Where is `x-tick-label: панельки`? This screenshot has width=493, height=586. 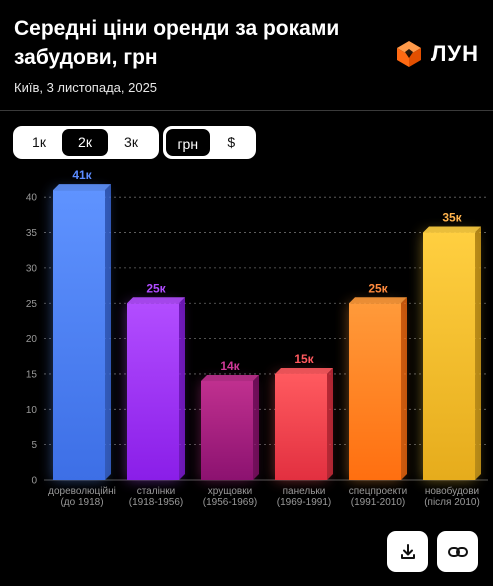 x-tick-label: панельки is located at coordinates (304, 491).